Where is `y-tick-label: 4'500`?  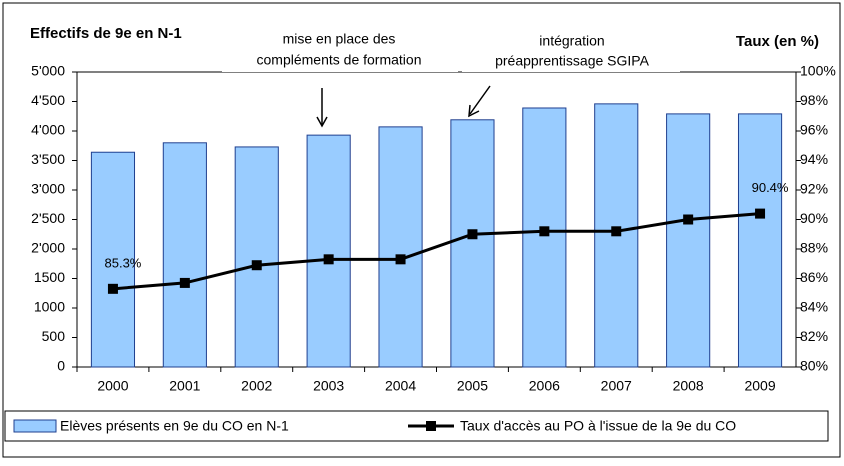
y-tick-label: 4'500 is located at coordinates (48, 100).